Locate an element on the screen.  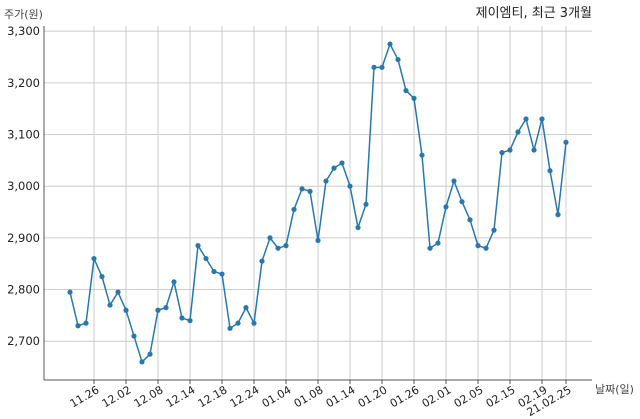
x-tick-label: 01.04 is located at coordinates (277, 396).